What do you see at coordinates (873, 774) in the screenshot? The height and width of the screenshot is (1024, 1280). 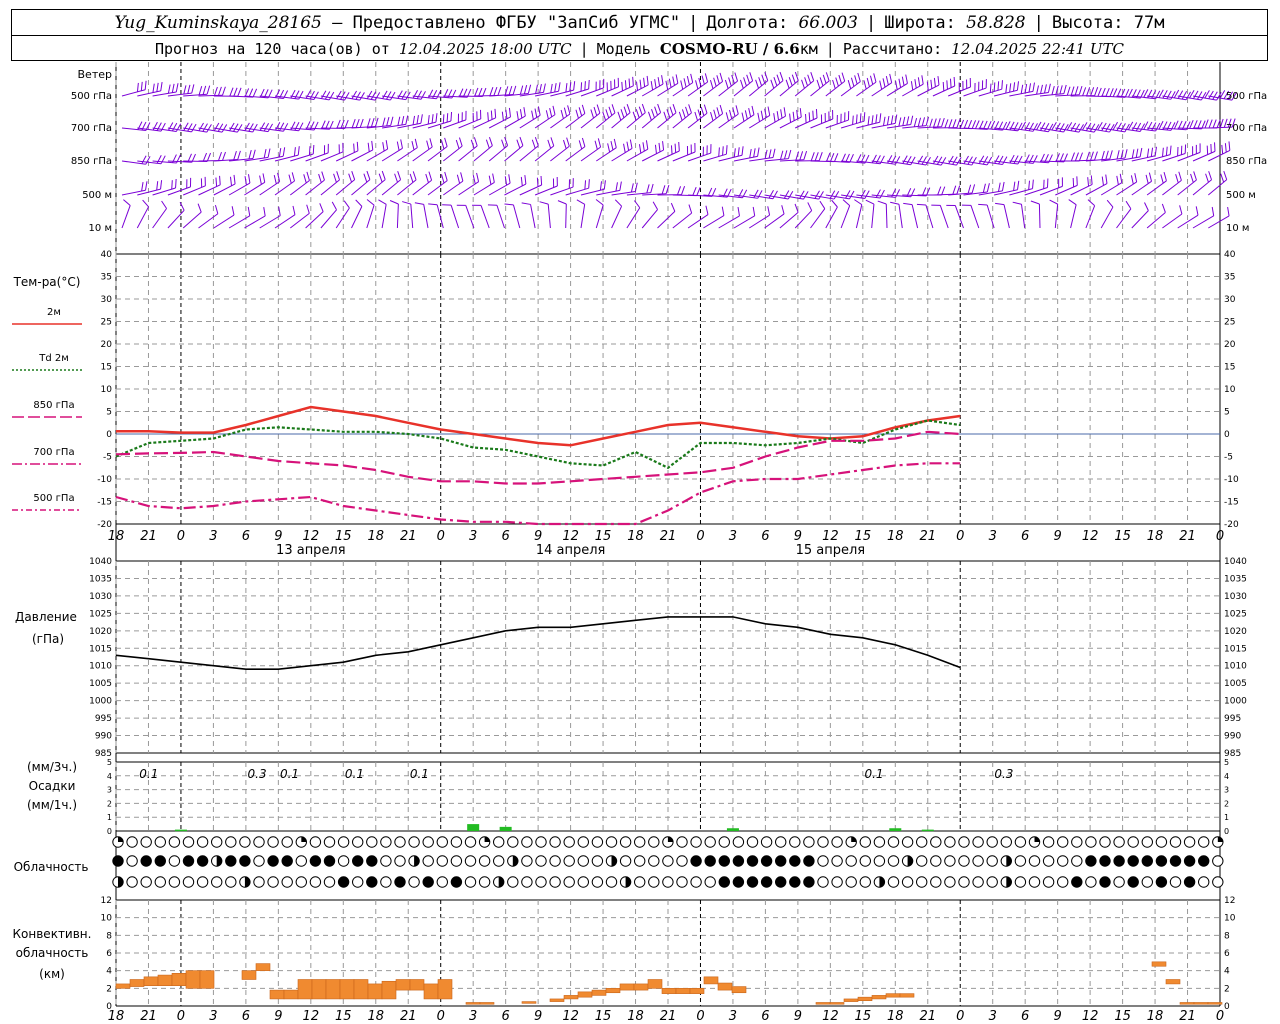 I see `precip-amount: 0.1` at bounding box center [873, 774].